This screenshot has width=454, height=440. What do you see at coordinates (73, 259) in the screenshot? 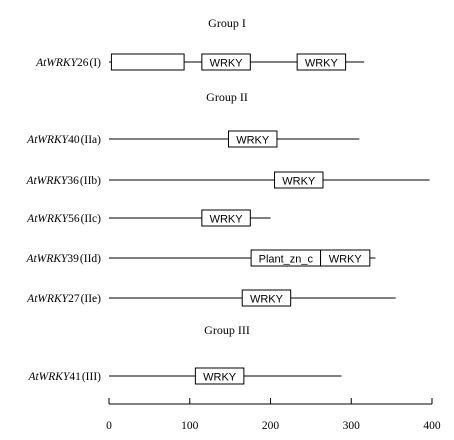
I see `gene-number: 39` at bounding box center [73, 259].